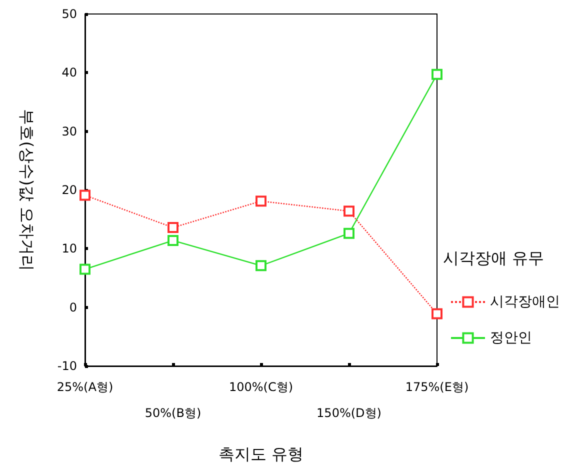  I want to click on x-tick-label: 150%(D형), so click(349, 413).